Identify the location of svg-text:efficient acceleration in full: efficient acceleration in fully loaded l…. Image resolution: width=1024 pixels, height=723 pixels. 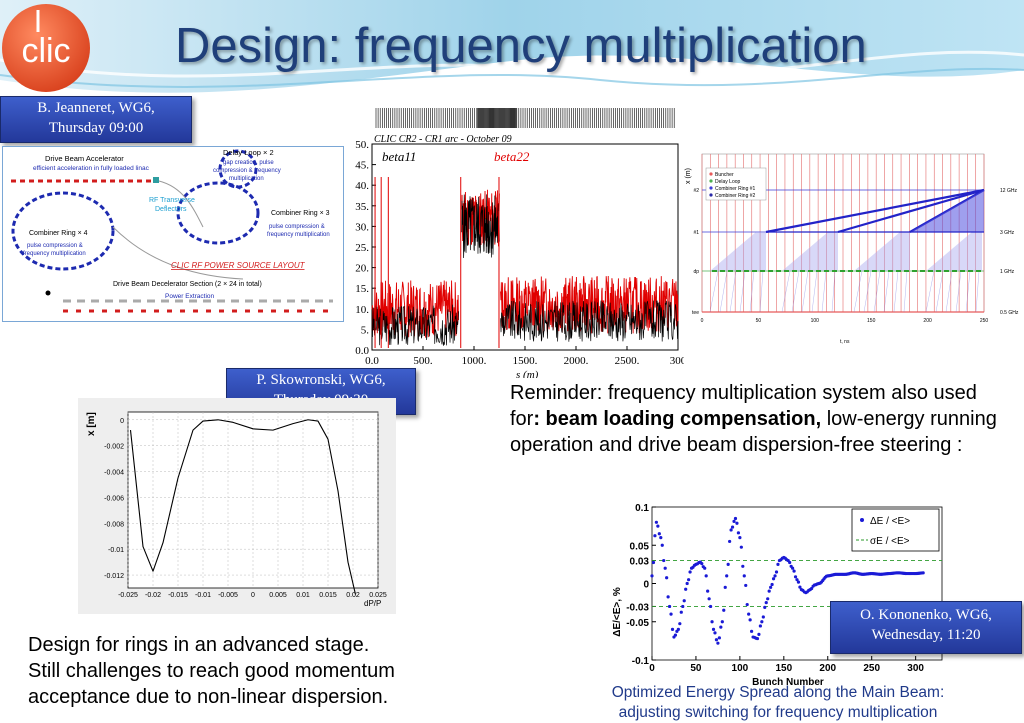
(91, 168).